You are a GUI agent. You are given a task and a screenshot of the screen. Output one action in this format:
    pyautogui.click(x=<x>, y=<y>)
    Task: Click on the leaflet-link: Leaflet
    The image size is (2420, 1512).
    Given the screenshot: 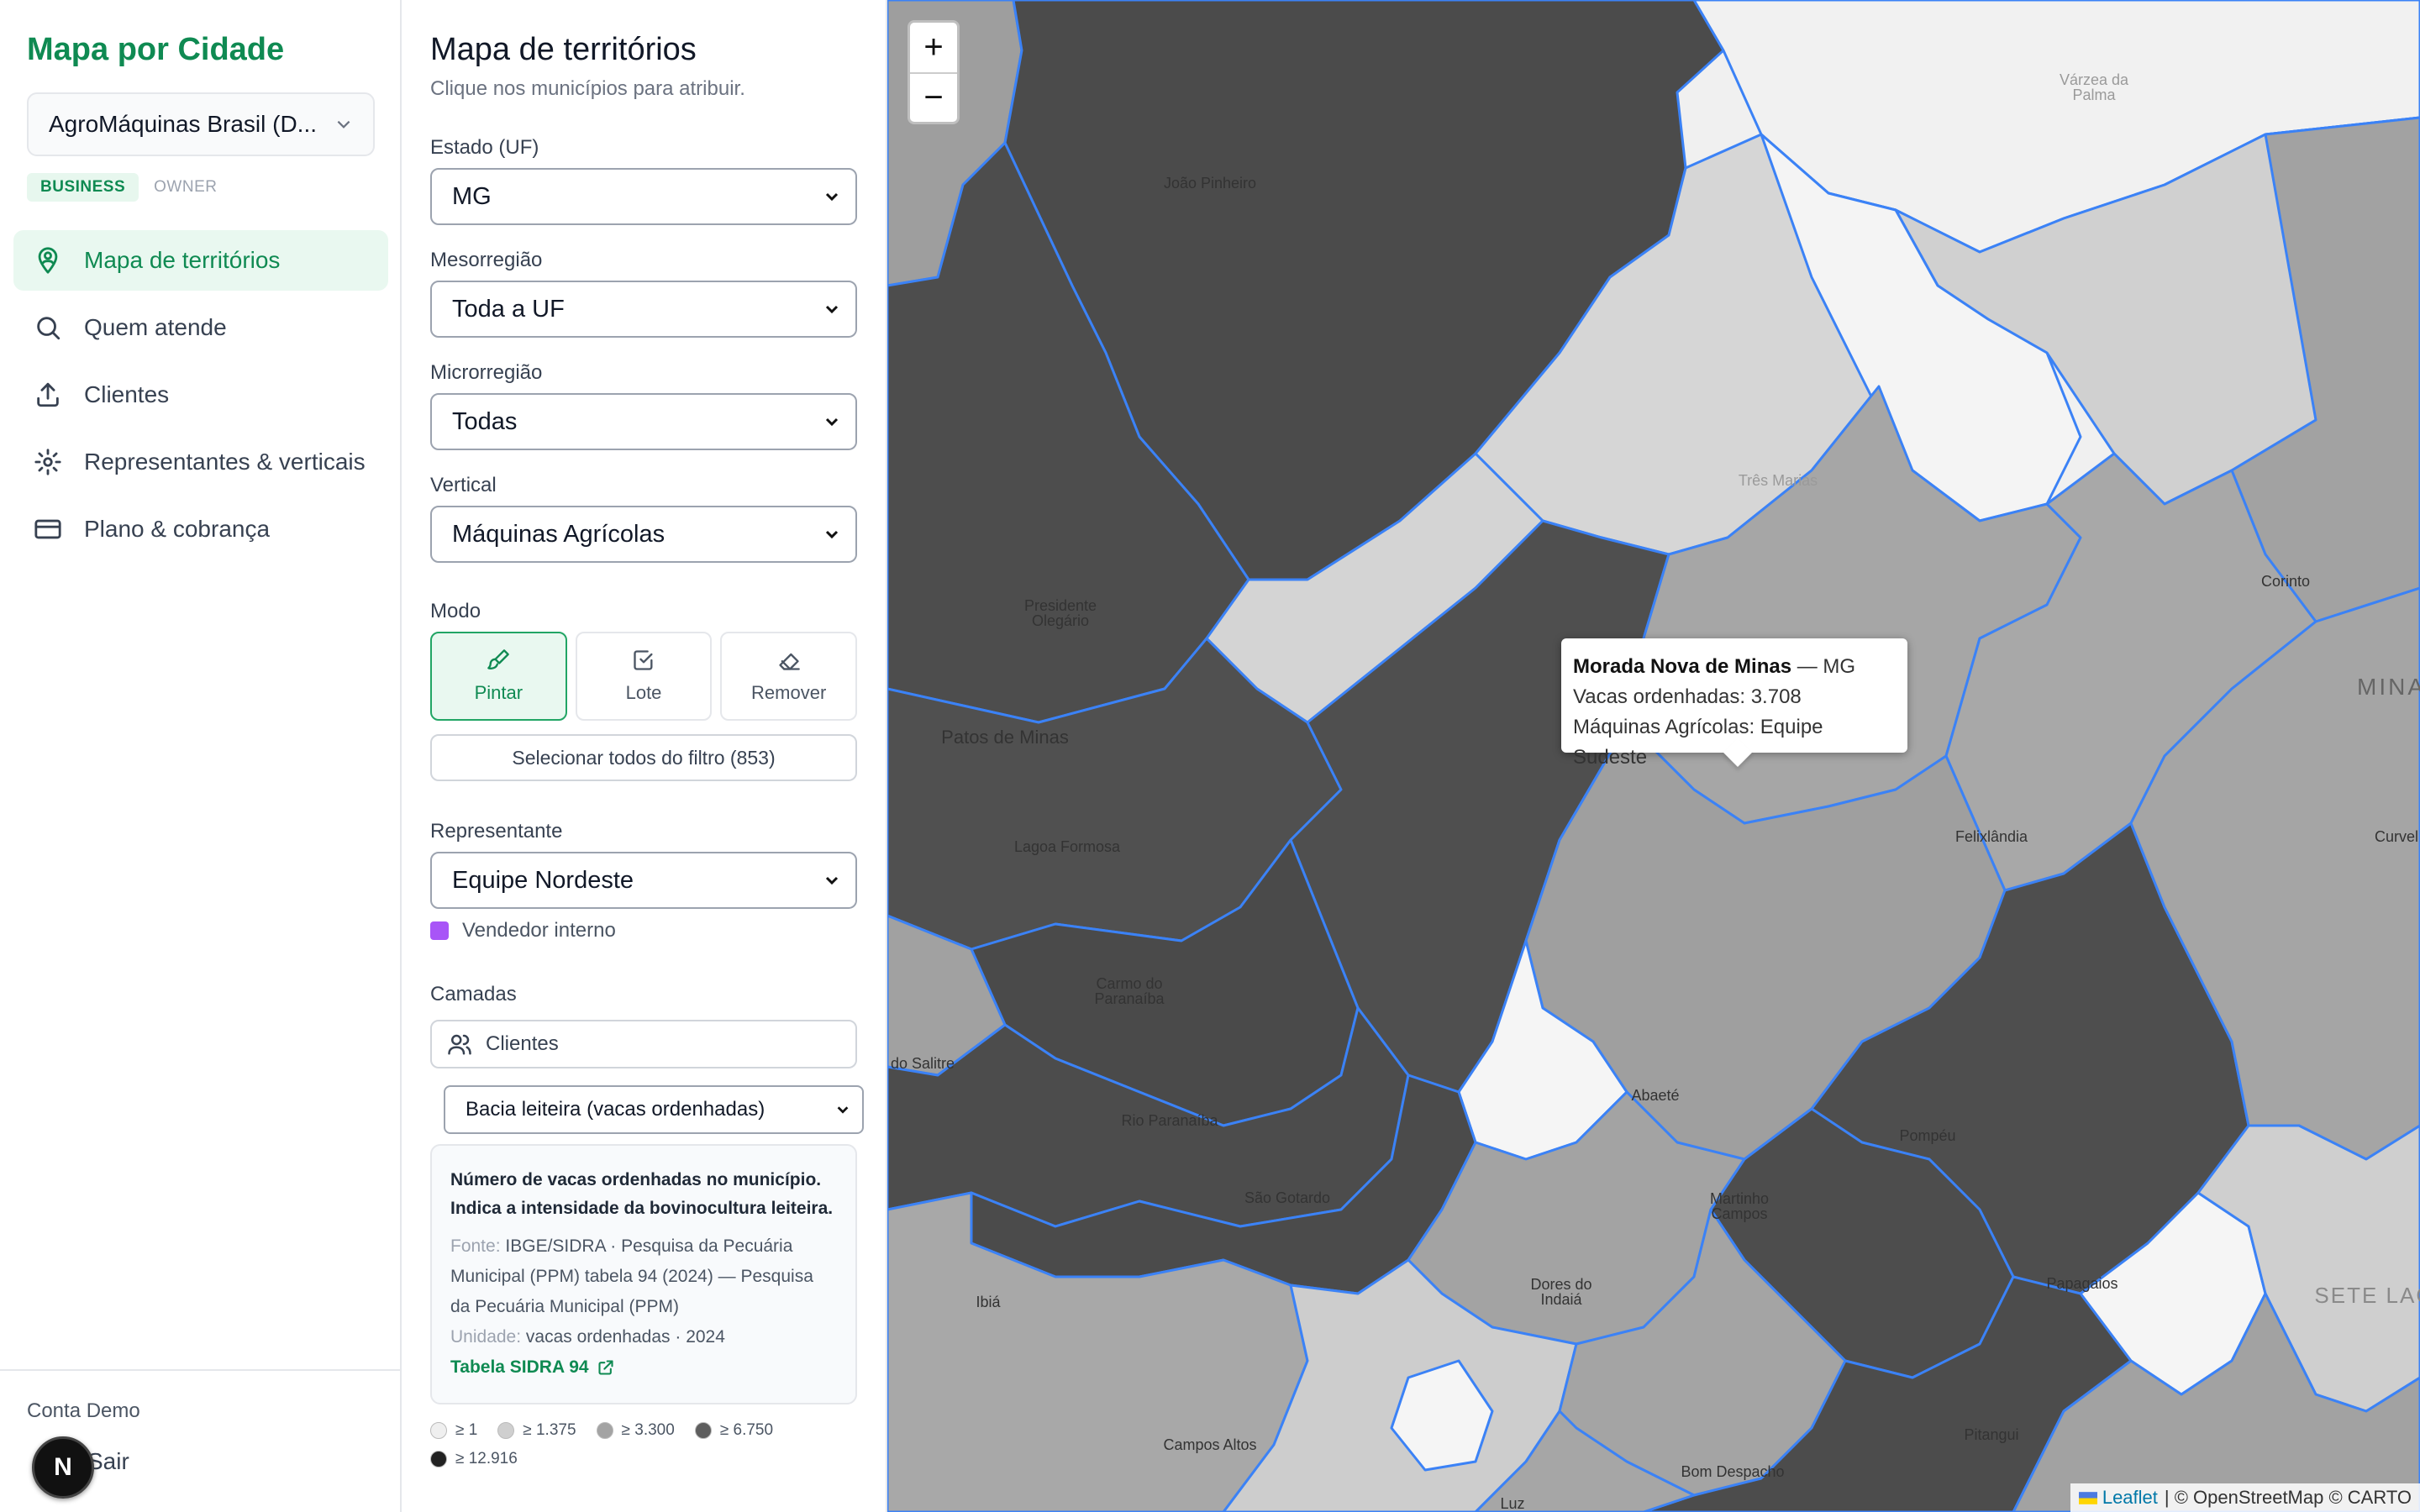 What is the action you would take?
    pyautogui.click(x=2130, y=1497)
    